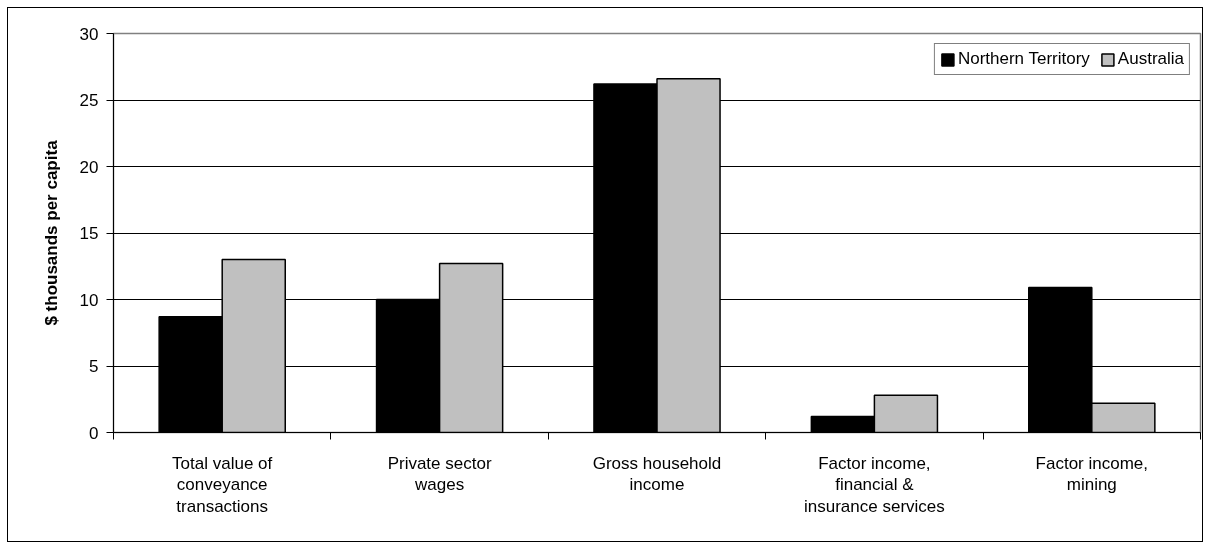 Image resolution: width=1212 pixels, height=553 pixels. I want to click on legend-label: Australia, so click(1150, 59).